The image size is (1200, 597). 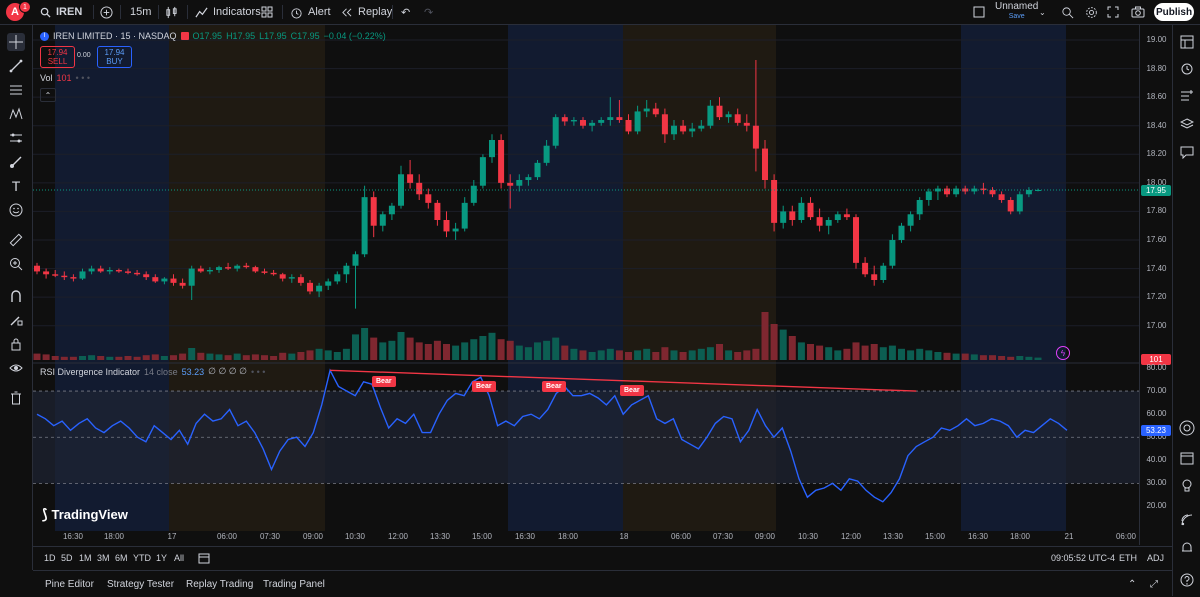 I want to click on pattern-tool, so click(x=16, y=114).